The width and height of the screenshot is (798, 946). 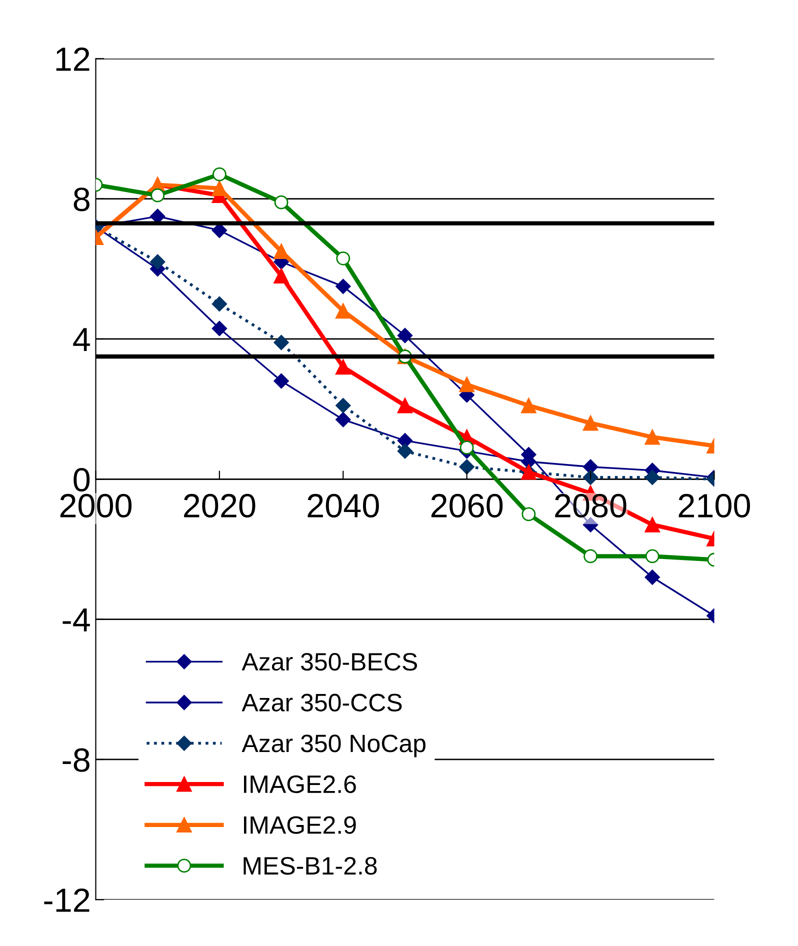 I want to click on y-tick-label: -12, so click(x=67, y=900).